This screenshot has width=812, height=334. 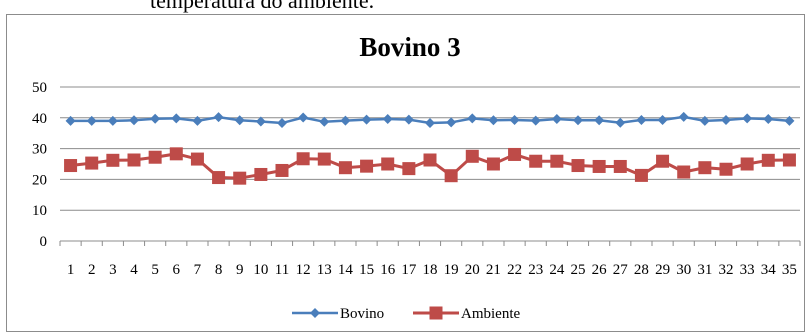 I want to click on y-axis: 0 10 20 30 40 50, so click(x=39, y=165).